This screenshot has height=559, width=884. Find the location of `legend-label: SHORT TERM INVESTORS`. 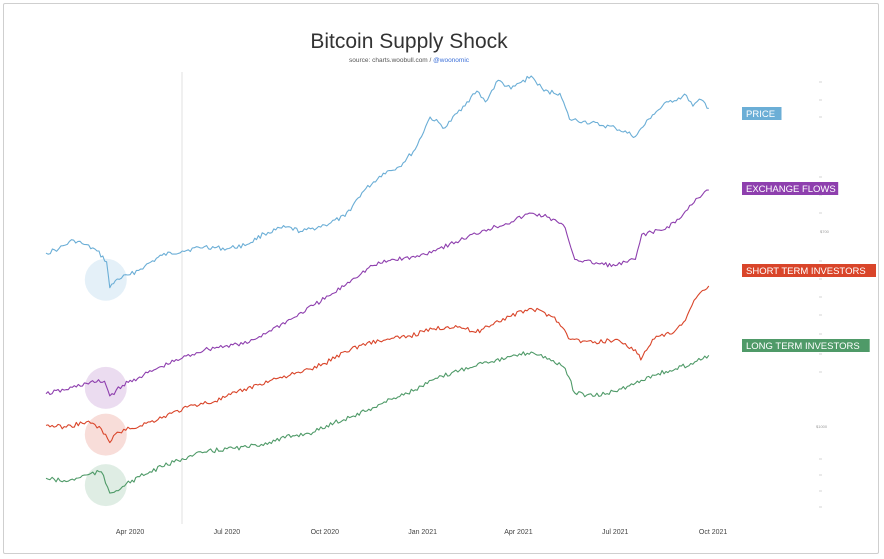

legend-label: SHORT TERM INVESTORS is located at coordinates (806, 271).